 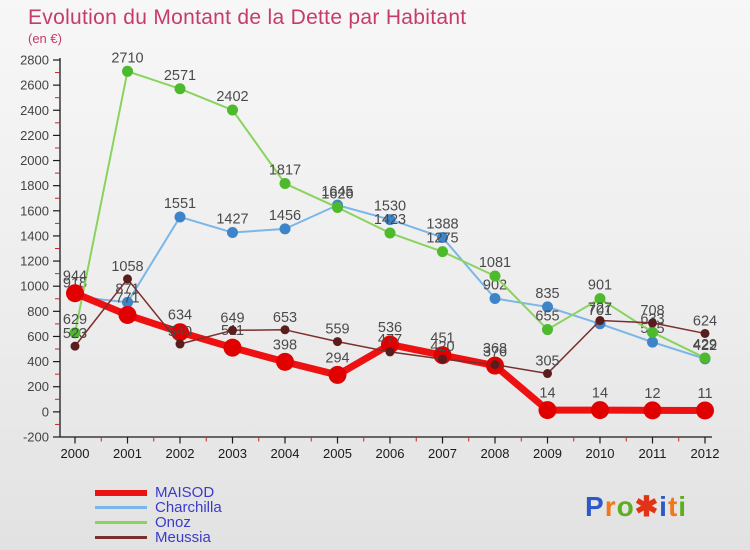 I want to click on logo-letter: o, so click(x=625, y=506).